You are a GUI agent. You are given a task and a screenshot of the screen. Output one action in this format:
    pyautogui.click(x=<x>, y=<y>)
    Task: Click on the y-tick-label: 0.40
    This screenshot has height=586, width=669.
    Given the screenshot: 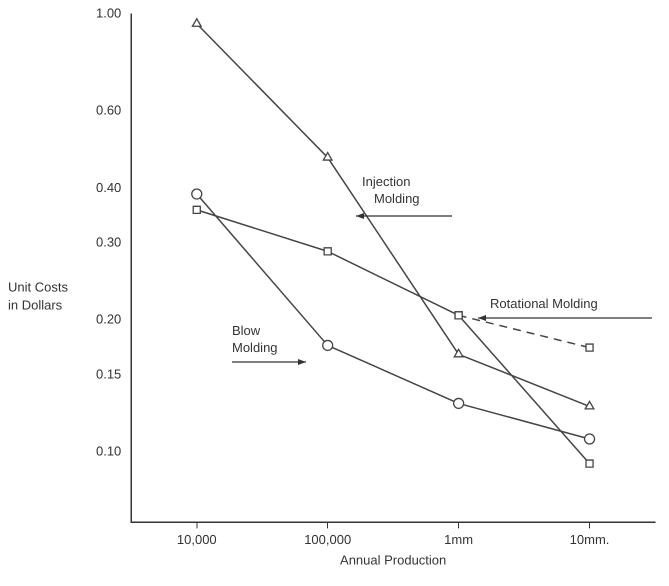 What is the action you would take?
    pyautogui.click(x=109, y=187)
    